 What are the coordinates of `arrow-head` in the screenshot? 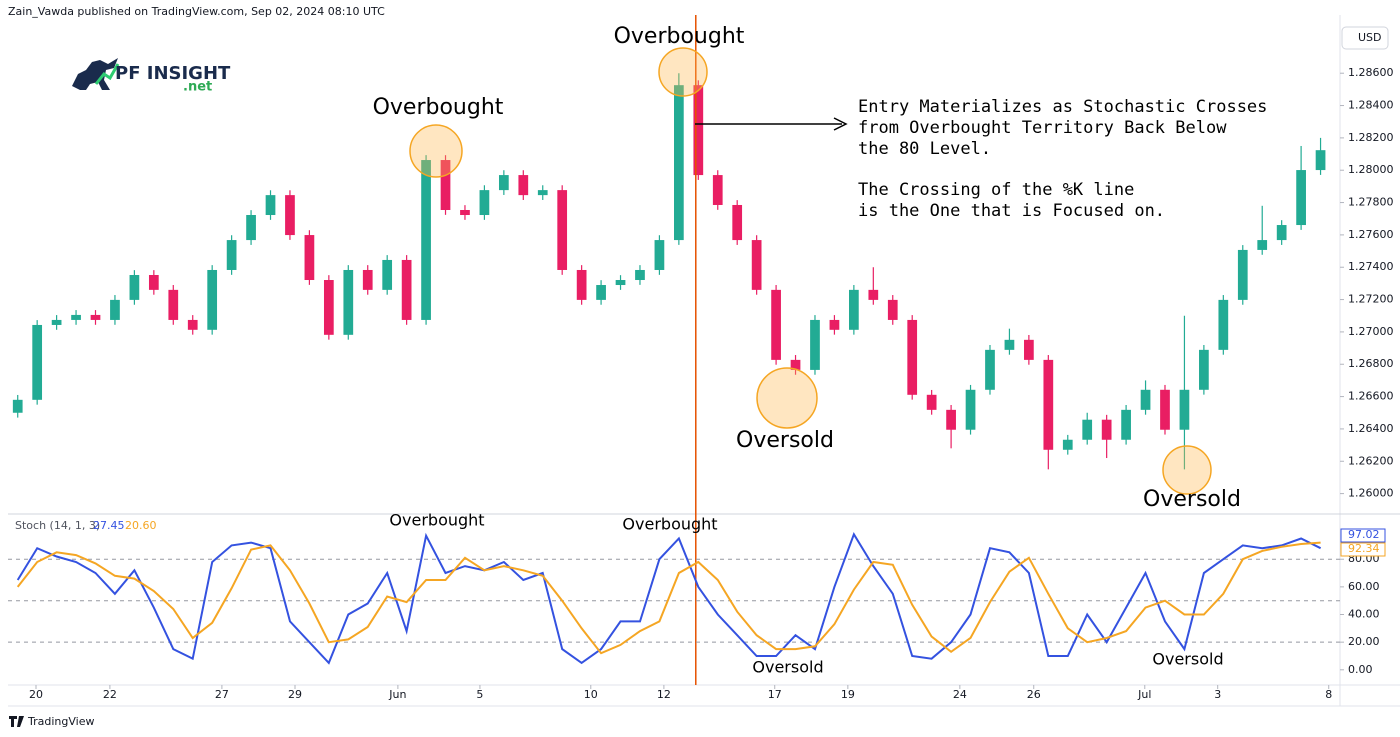 It's located at (840, 124).